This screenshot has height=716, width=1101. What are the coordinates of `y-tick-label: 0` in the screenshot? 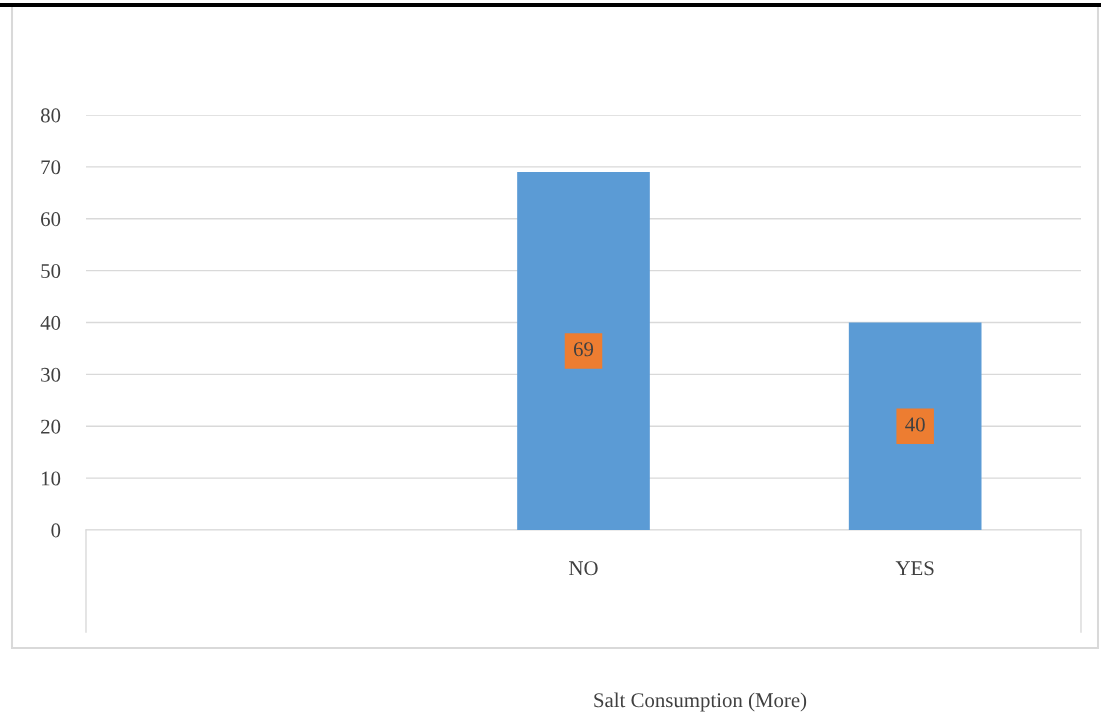 It's located at (56, 530).